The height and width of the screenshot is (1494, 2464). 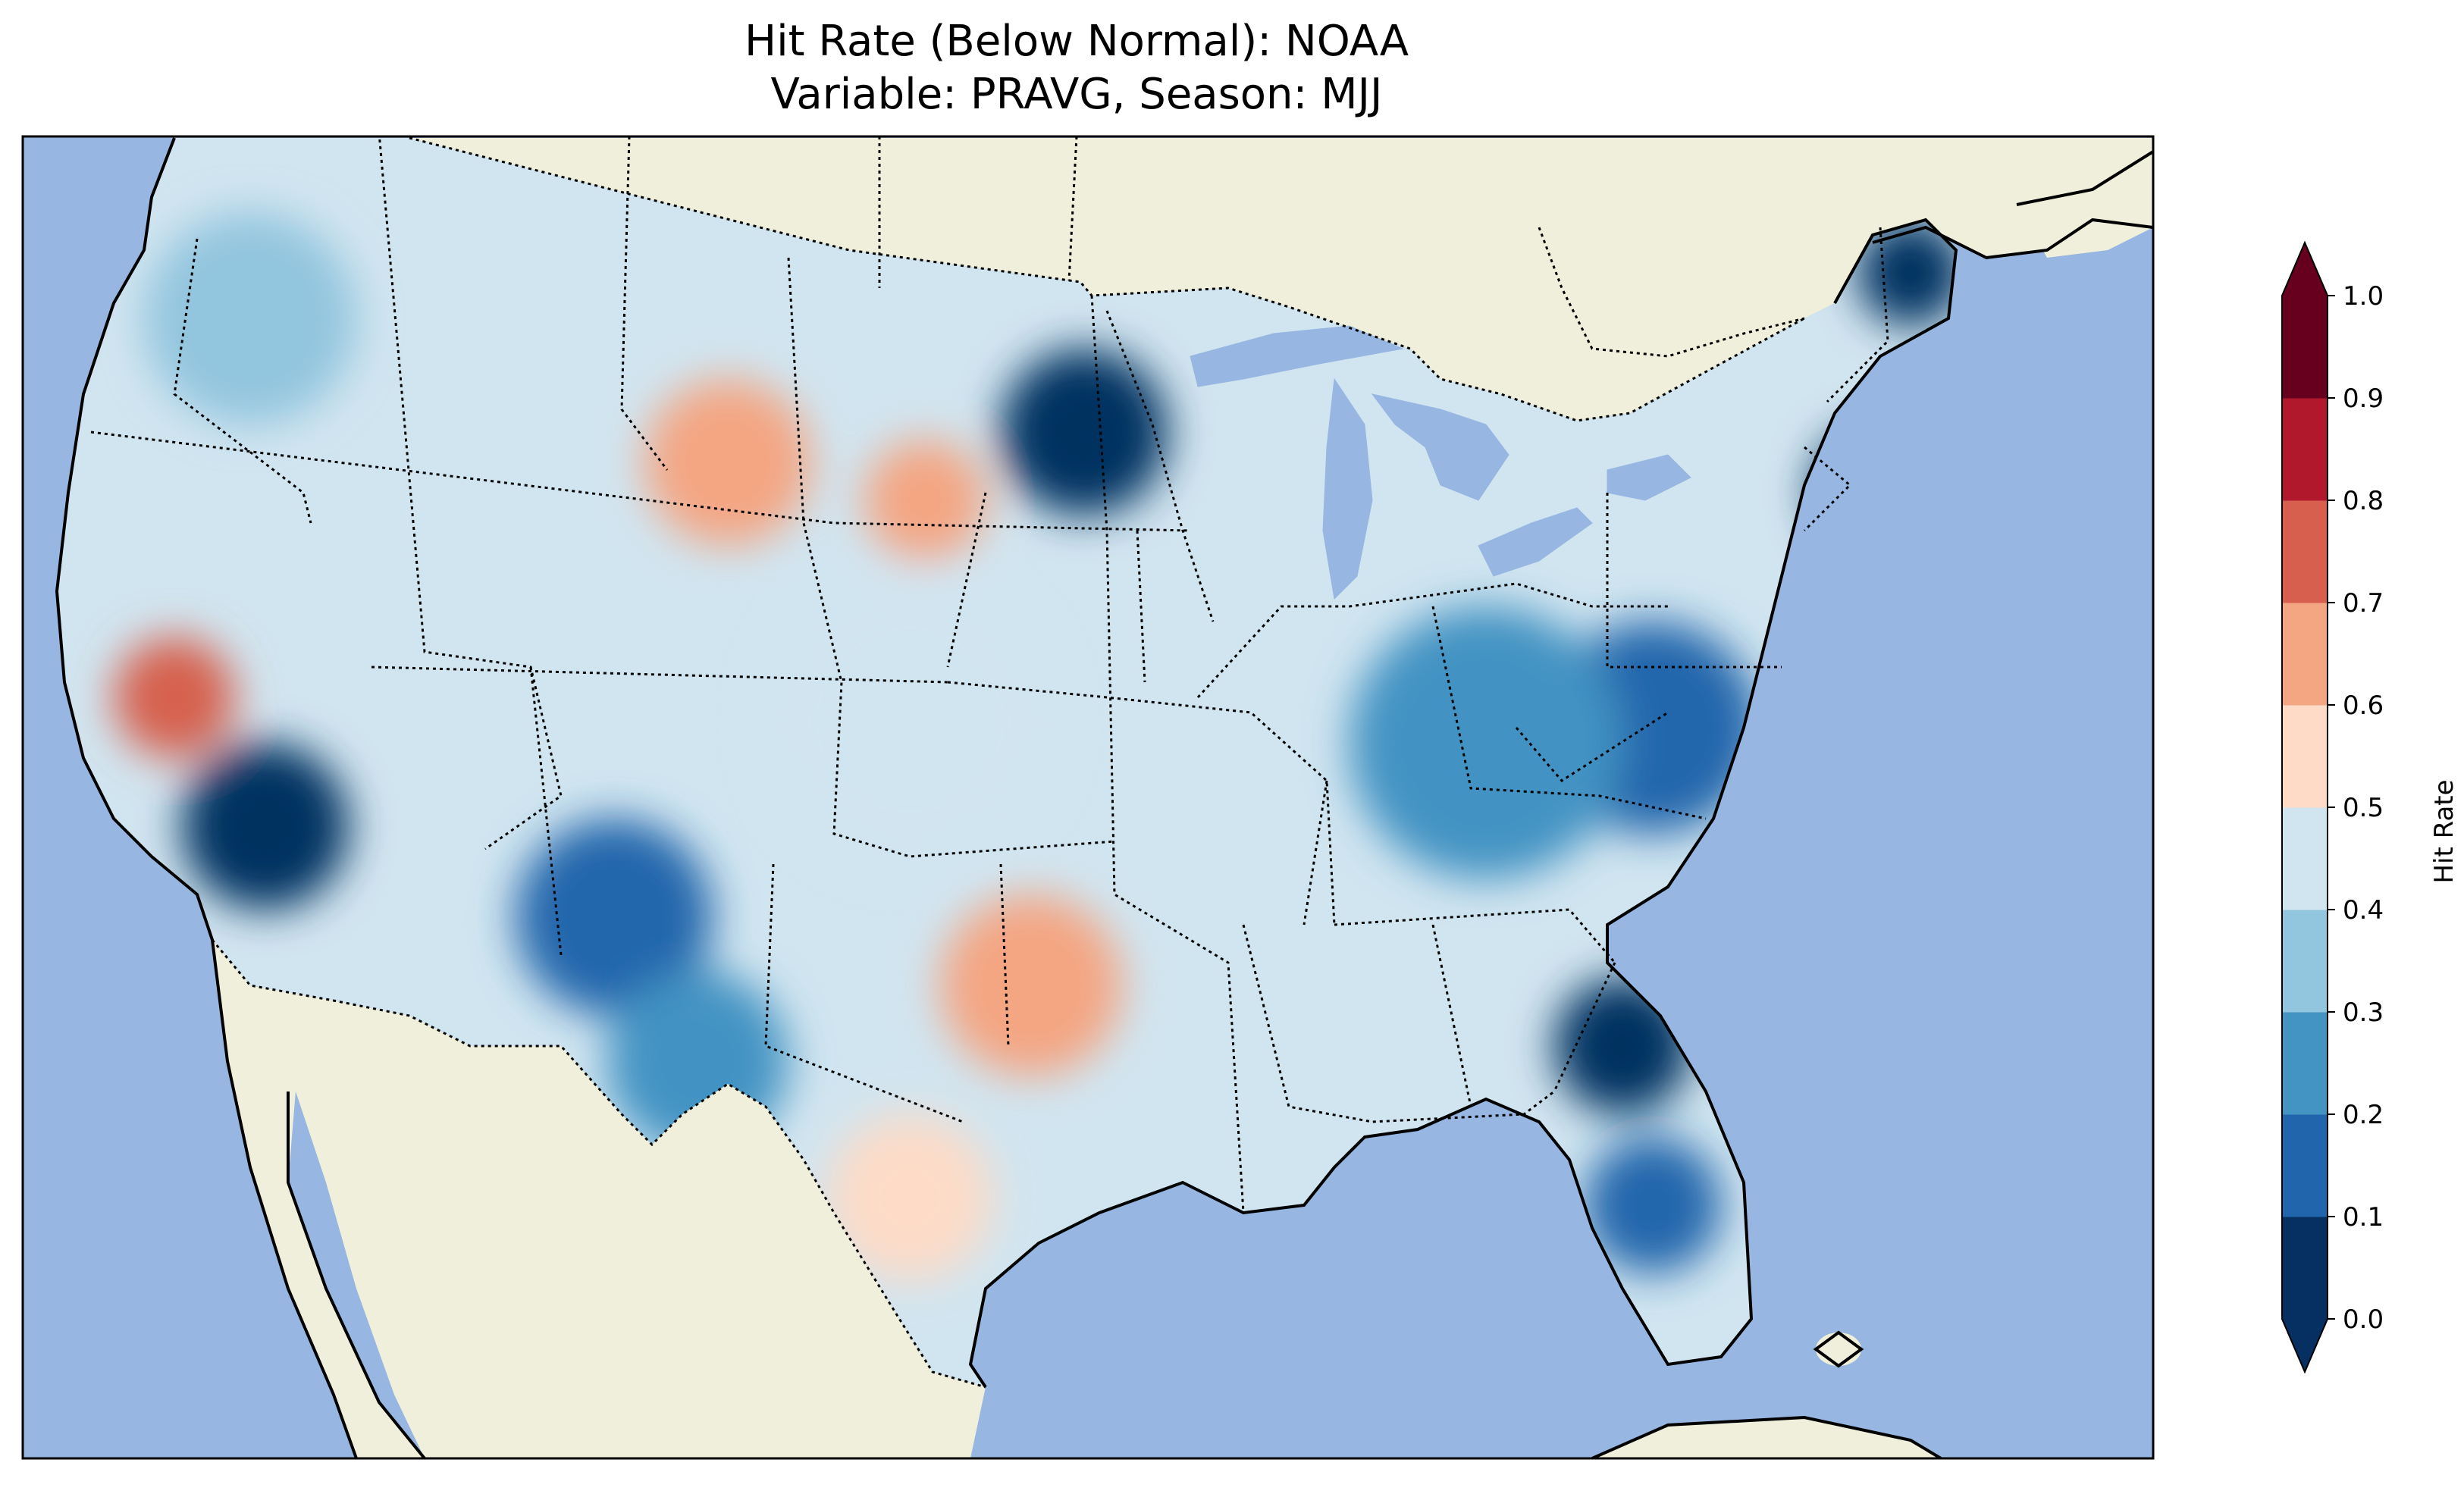 I want to click on colorbar-tick-label: 0.3, so click(x=2364, y=1013).